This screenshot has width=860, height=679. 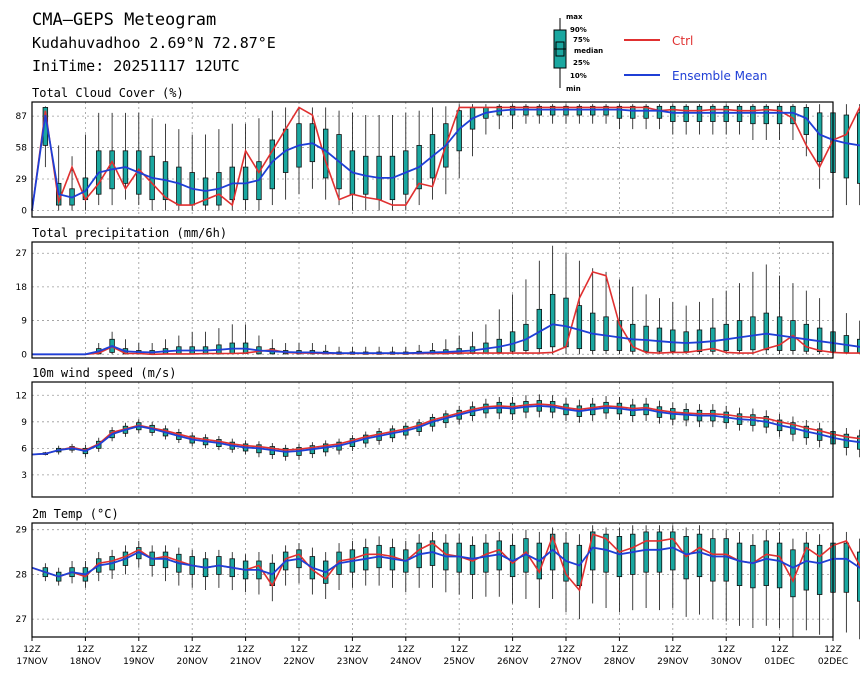 I want to click on y-tick-label: 27, so click(x=21, y=620).